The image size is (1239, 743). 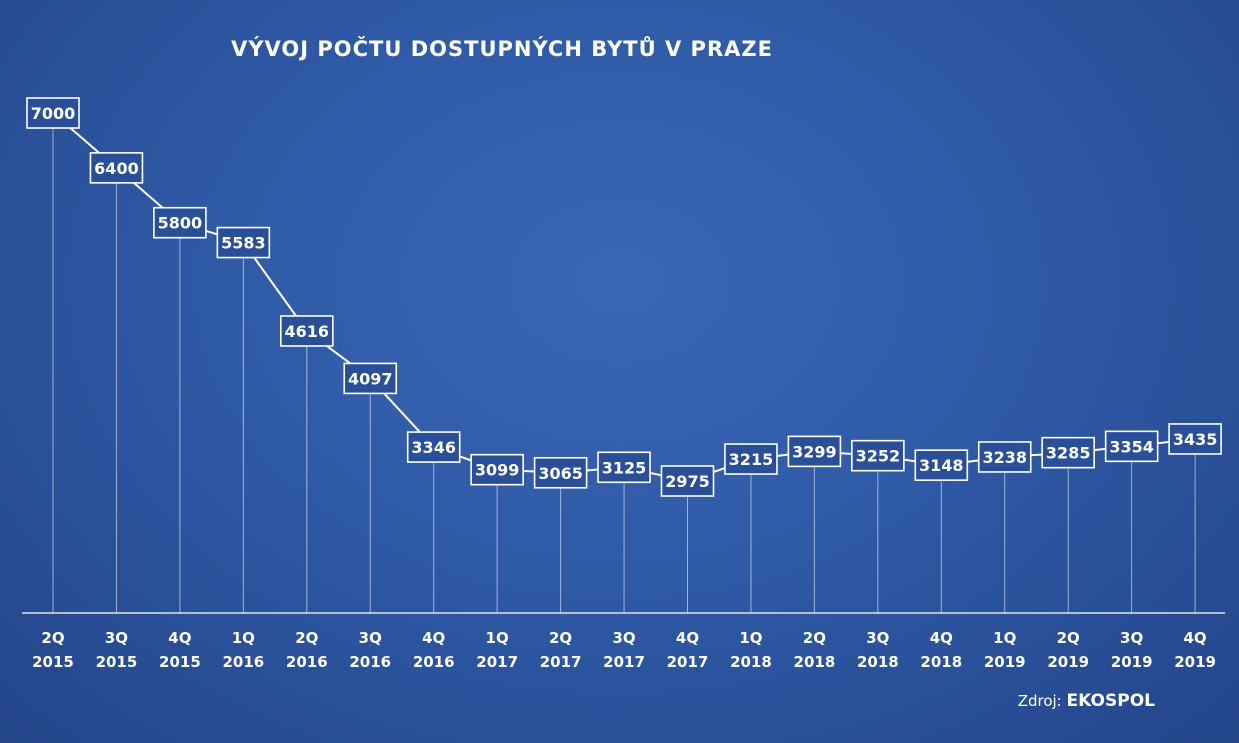 I want to click on data-label: 4097, so click(x=370, y=378).